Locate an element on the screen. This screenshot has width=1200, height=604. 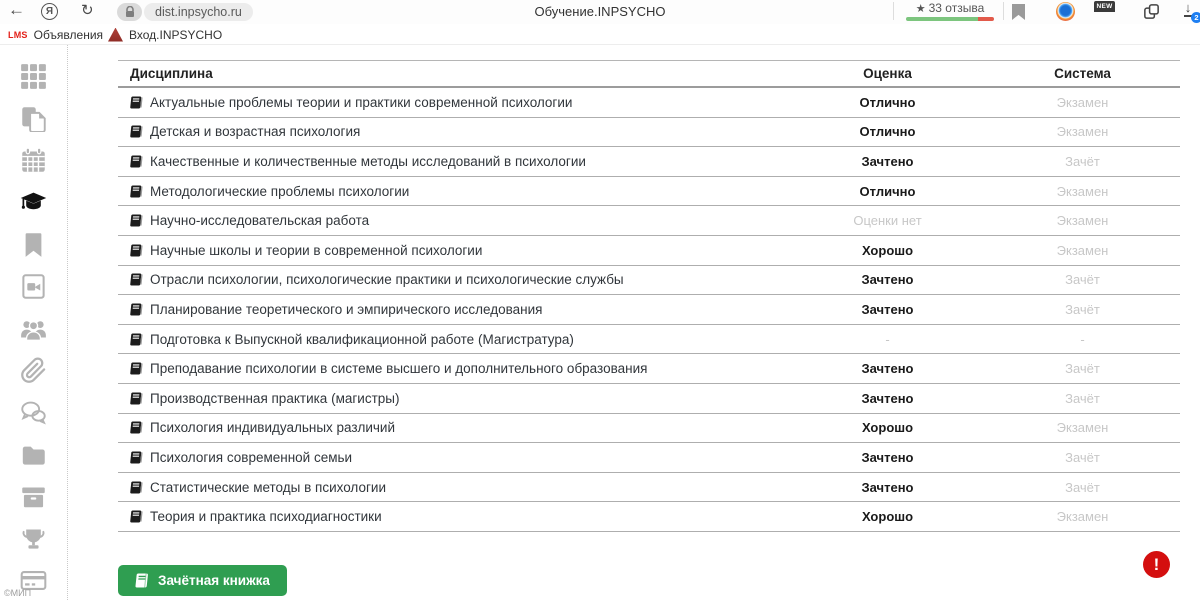
sidebar-item-messages is located at coordinates (33, 415).